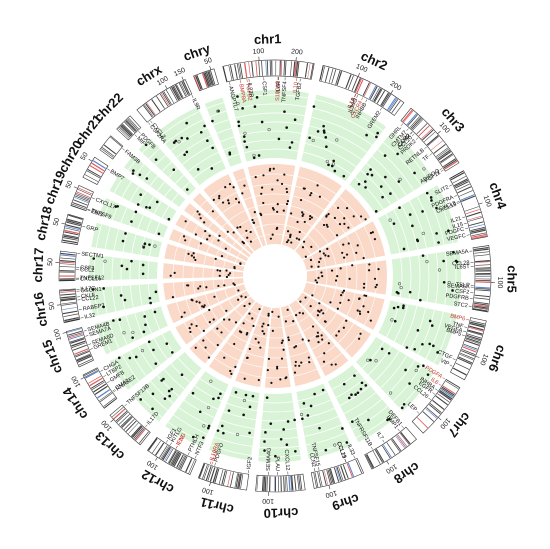 This screenshot has width=550, height=549. Describe the element at coordinates (250, 463) in the screenshot. I see `gene-label: IGF2` at that location.